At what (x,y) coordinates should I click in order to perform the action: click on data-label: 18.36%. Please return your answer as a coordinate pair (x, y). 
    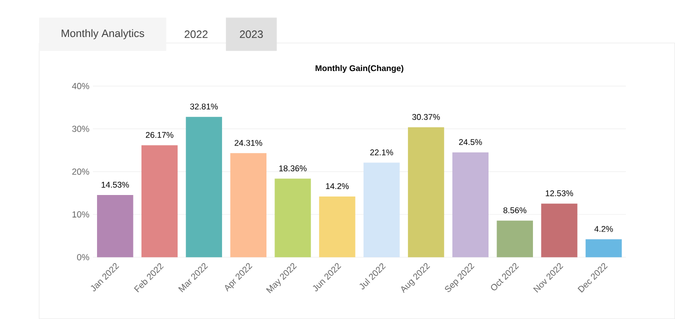
    Looking at the image, I should click on (293, 168).